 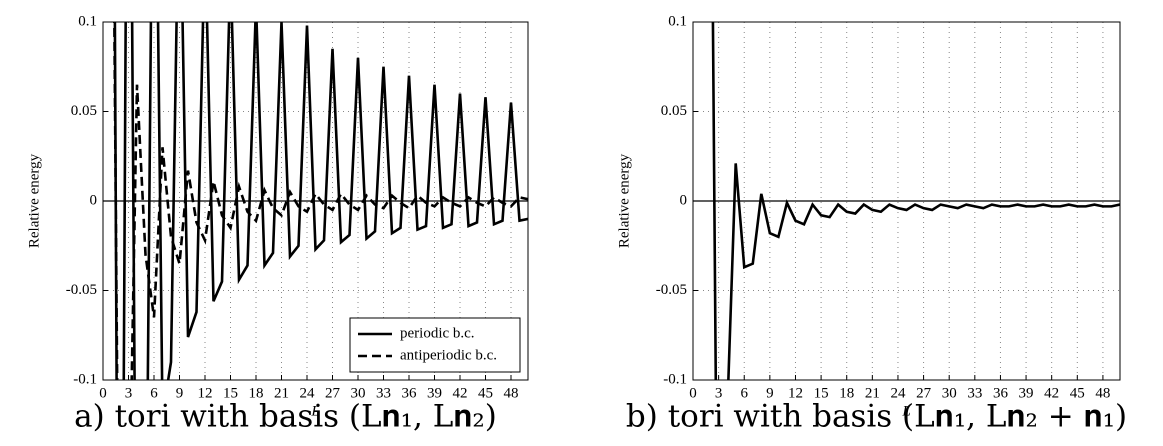 What do you see at coordinates (285, 417) in the screenshot?
I see `subtitle: a) tori with basis (L𝐧₁, L𝐧₂)` at bounding box center [285, 417].